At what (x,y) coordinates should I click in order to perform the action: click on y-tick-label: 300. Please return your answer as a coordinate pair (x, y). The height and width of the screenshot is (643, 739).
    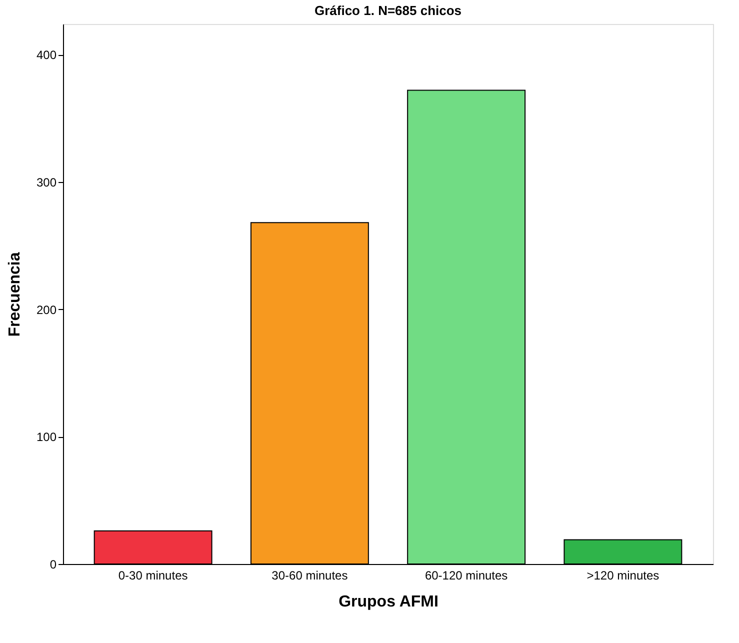
    Looking at the image, I should click on (46, 182).